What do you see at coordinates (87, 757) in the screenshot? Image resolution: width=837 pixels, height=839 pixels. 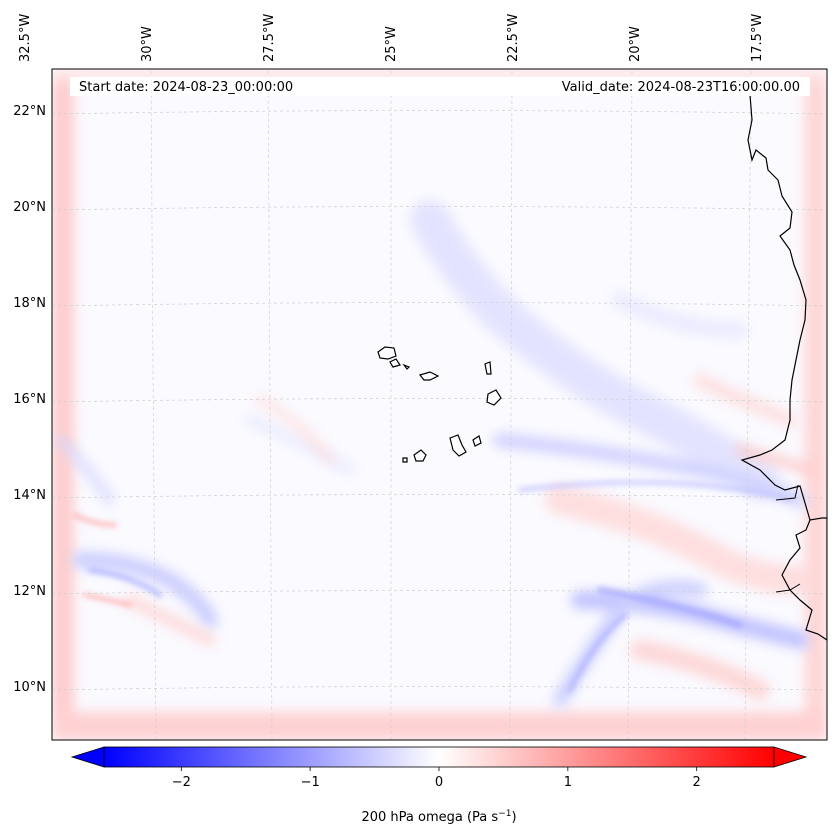 I see `colorbar-low-extension` at bounding box center [87, 757].